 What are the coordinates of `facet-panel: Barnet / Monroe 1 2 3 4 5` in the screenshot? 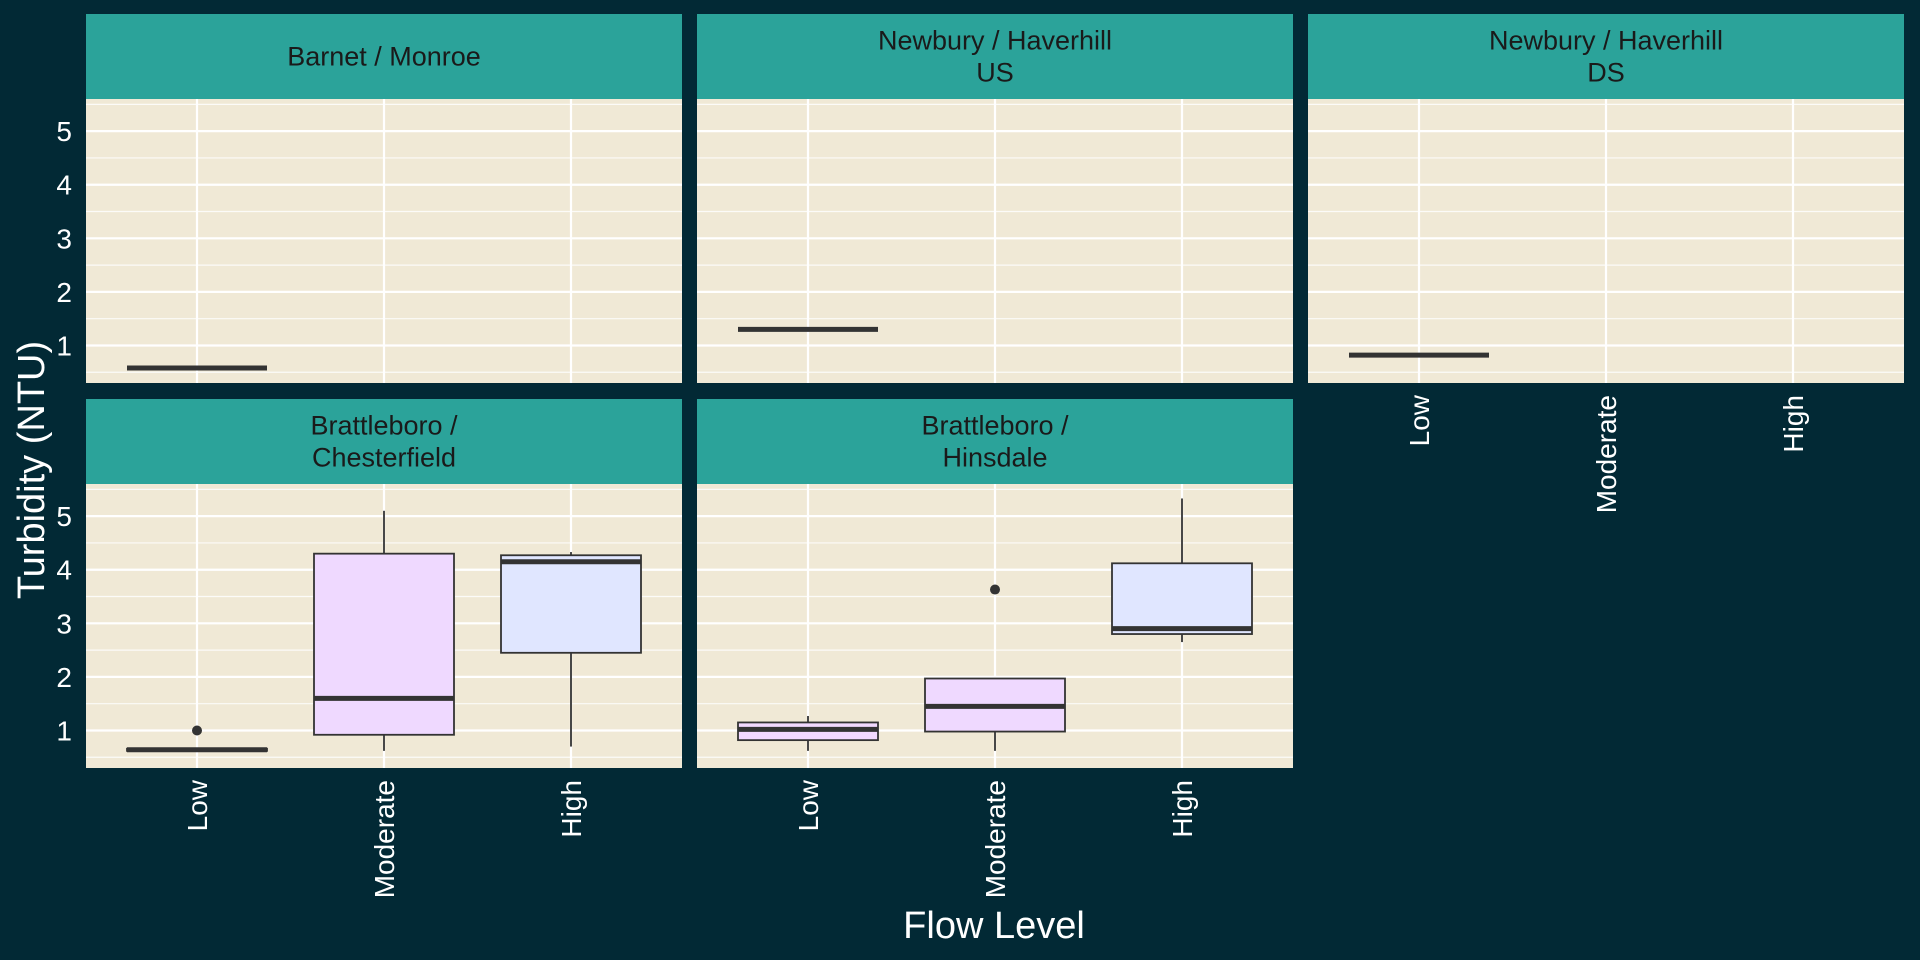 It's located at (369, 198).